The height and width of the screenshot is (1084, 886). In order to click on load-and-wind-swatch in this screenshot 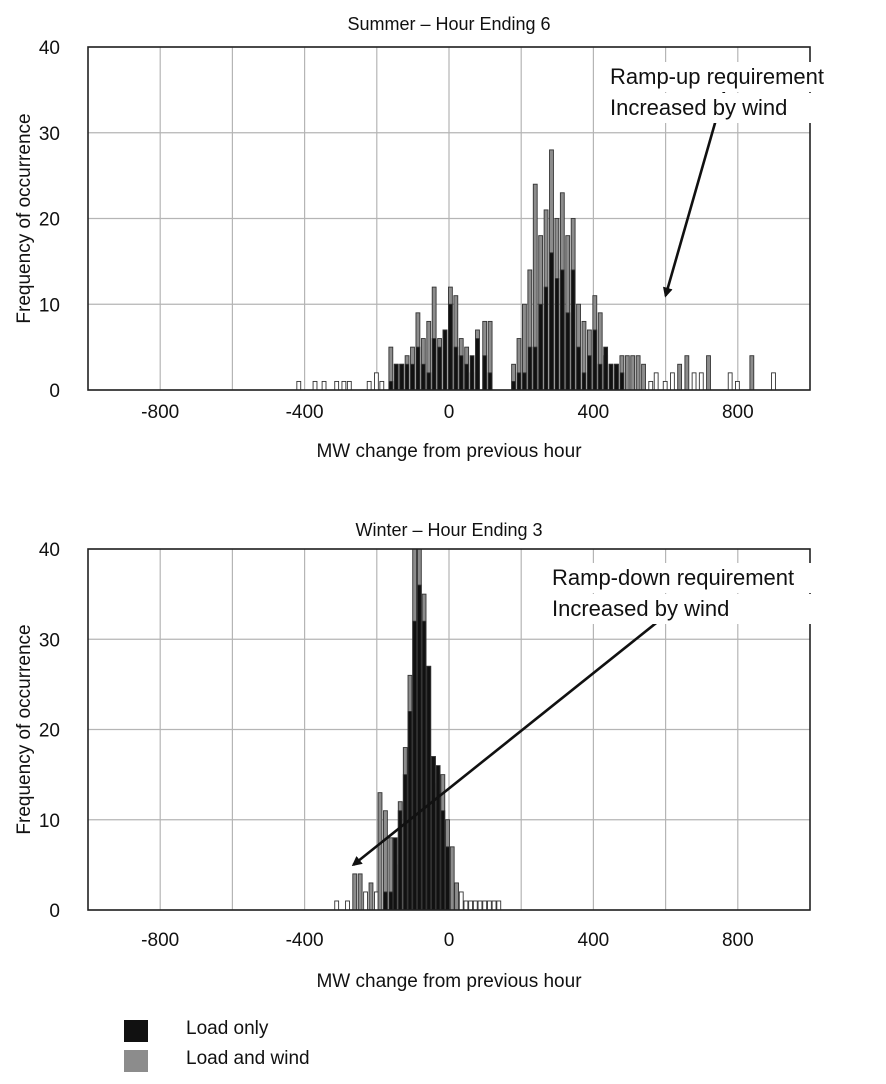, I will do `click(136, 1061)`.